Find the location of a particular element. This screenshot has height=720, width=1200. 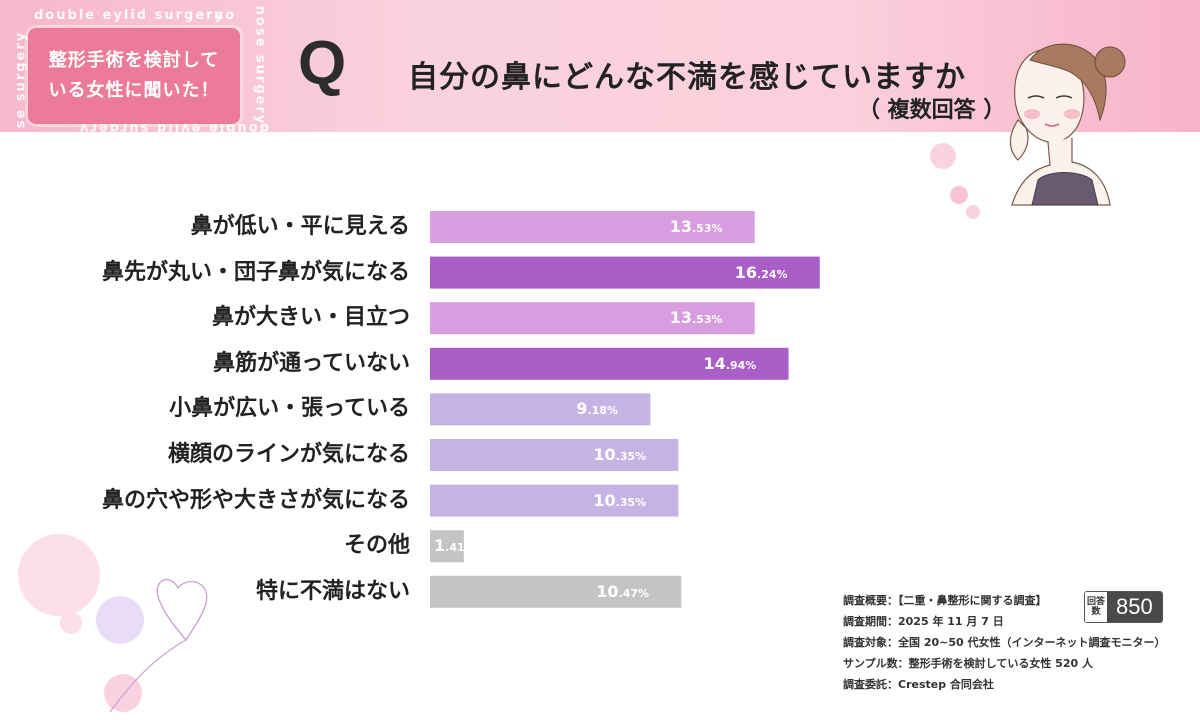

deco-text-top-right: no is located at coordinates (225, 15).